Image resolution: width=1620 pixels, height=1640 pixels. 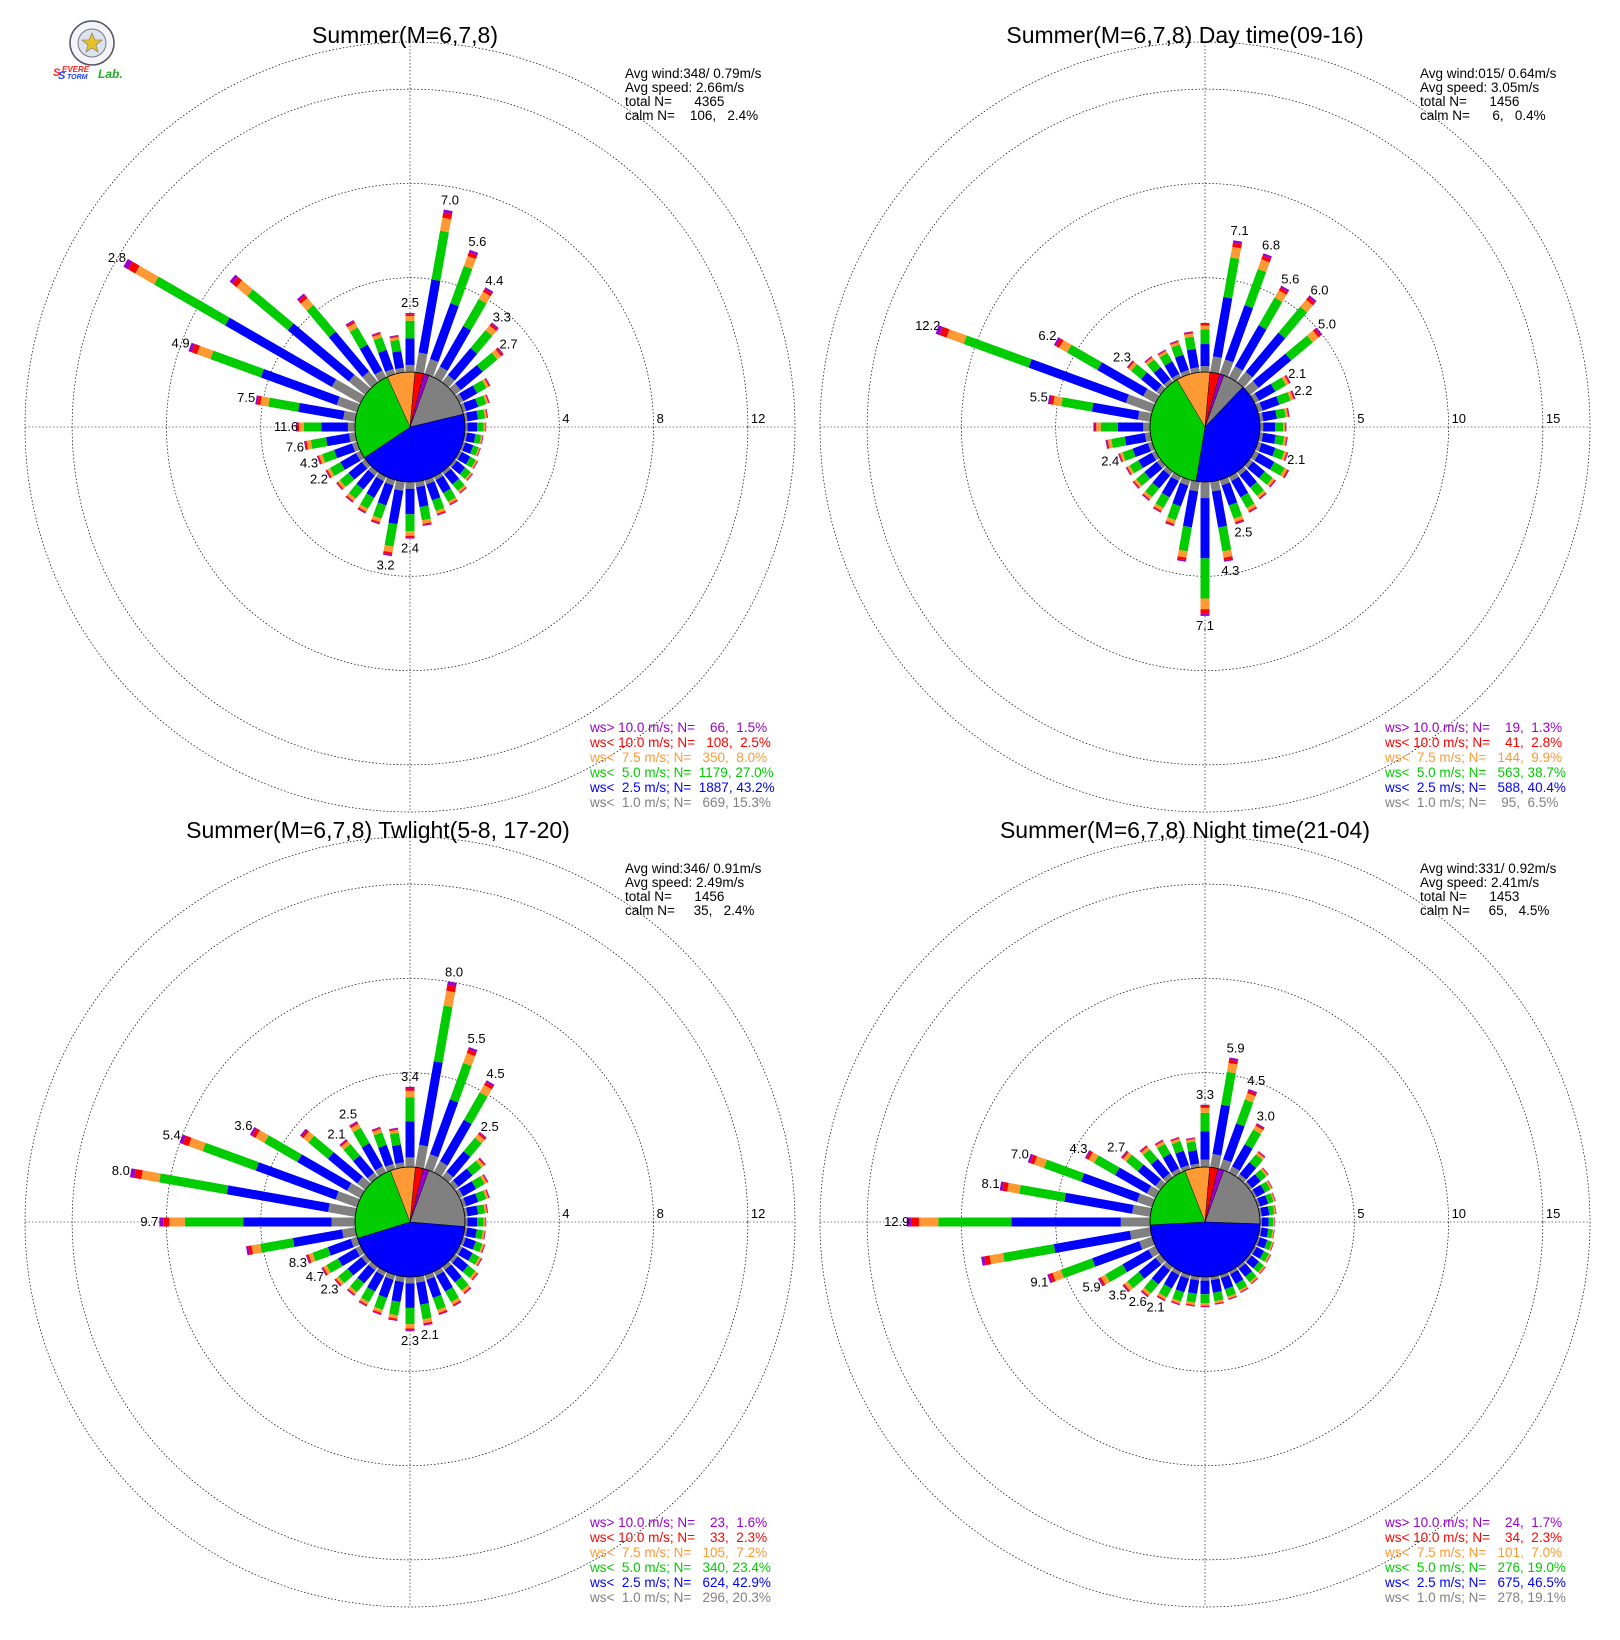 What do you see at coordinates (62, 76) in the screenshot?
I see `logo-text-s2: S` at bounding box center [62, 76].